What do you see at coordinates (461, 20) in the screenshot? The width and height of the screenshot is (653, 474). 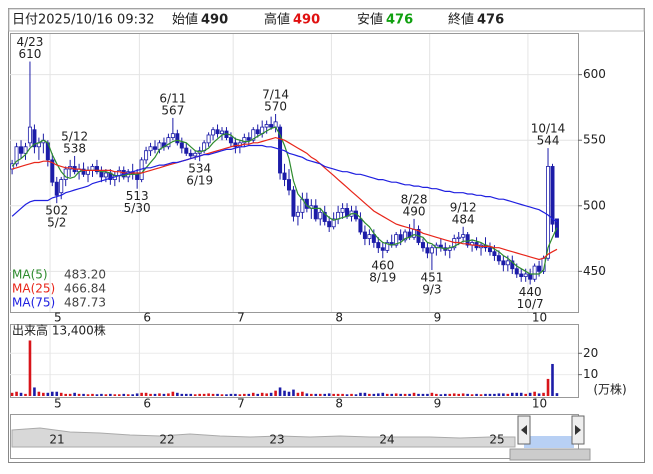 I see `close-label: 終値` at bounding box center [461, 20].